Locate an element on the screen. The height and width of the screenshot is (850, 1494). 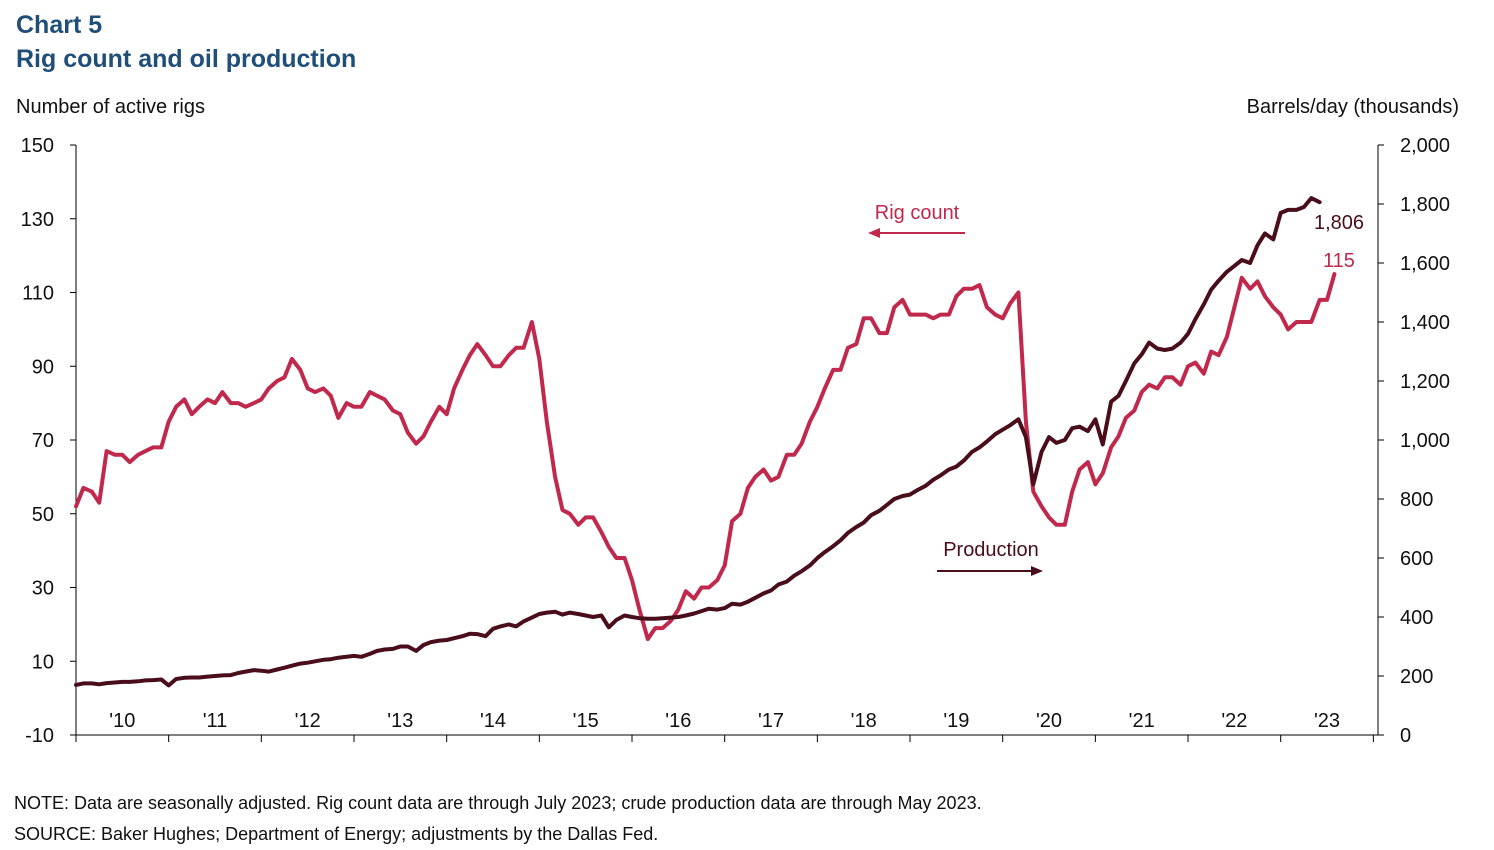
rig-count-annotation: Rig count is located at coordinates (917, 213).